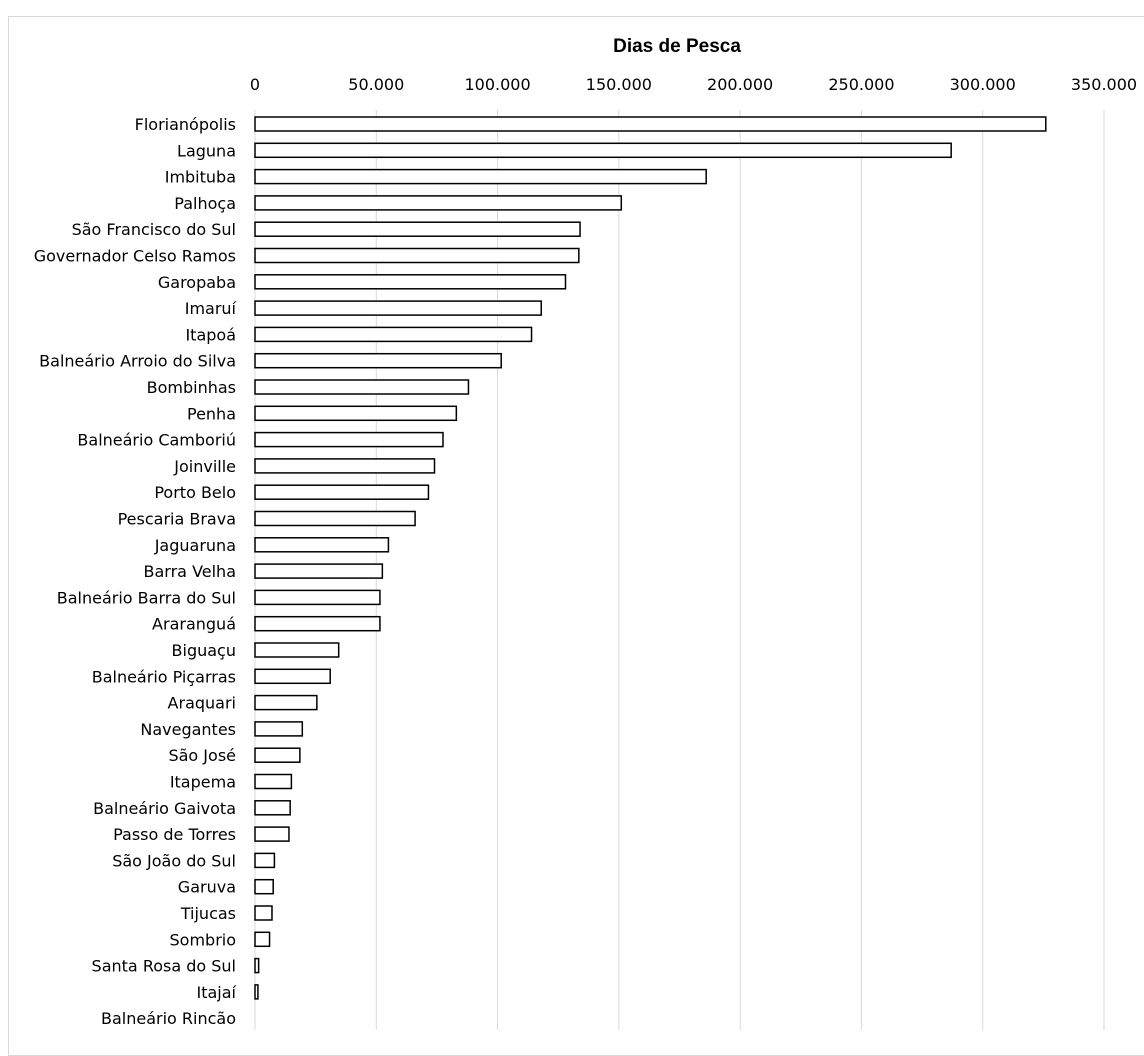 The height and width of the screenshot is (1056, 1144). I want to click on category-label: São Francisco do Sul, so click(154, 229).